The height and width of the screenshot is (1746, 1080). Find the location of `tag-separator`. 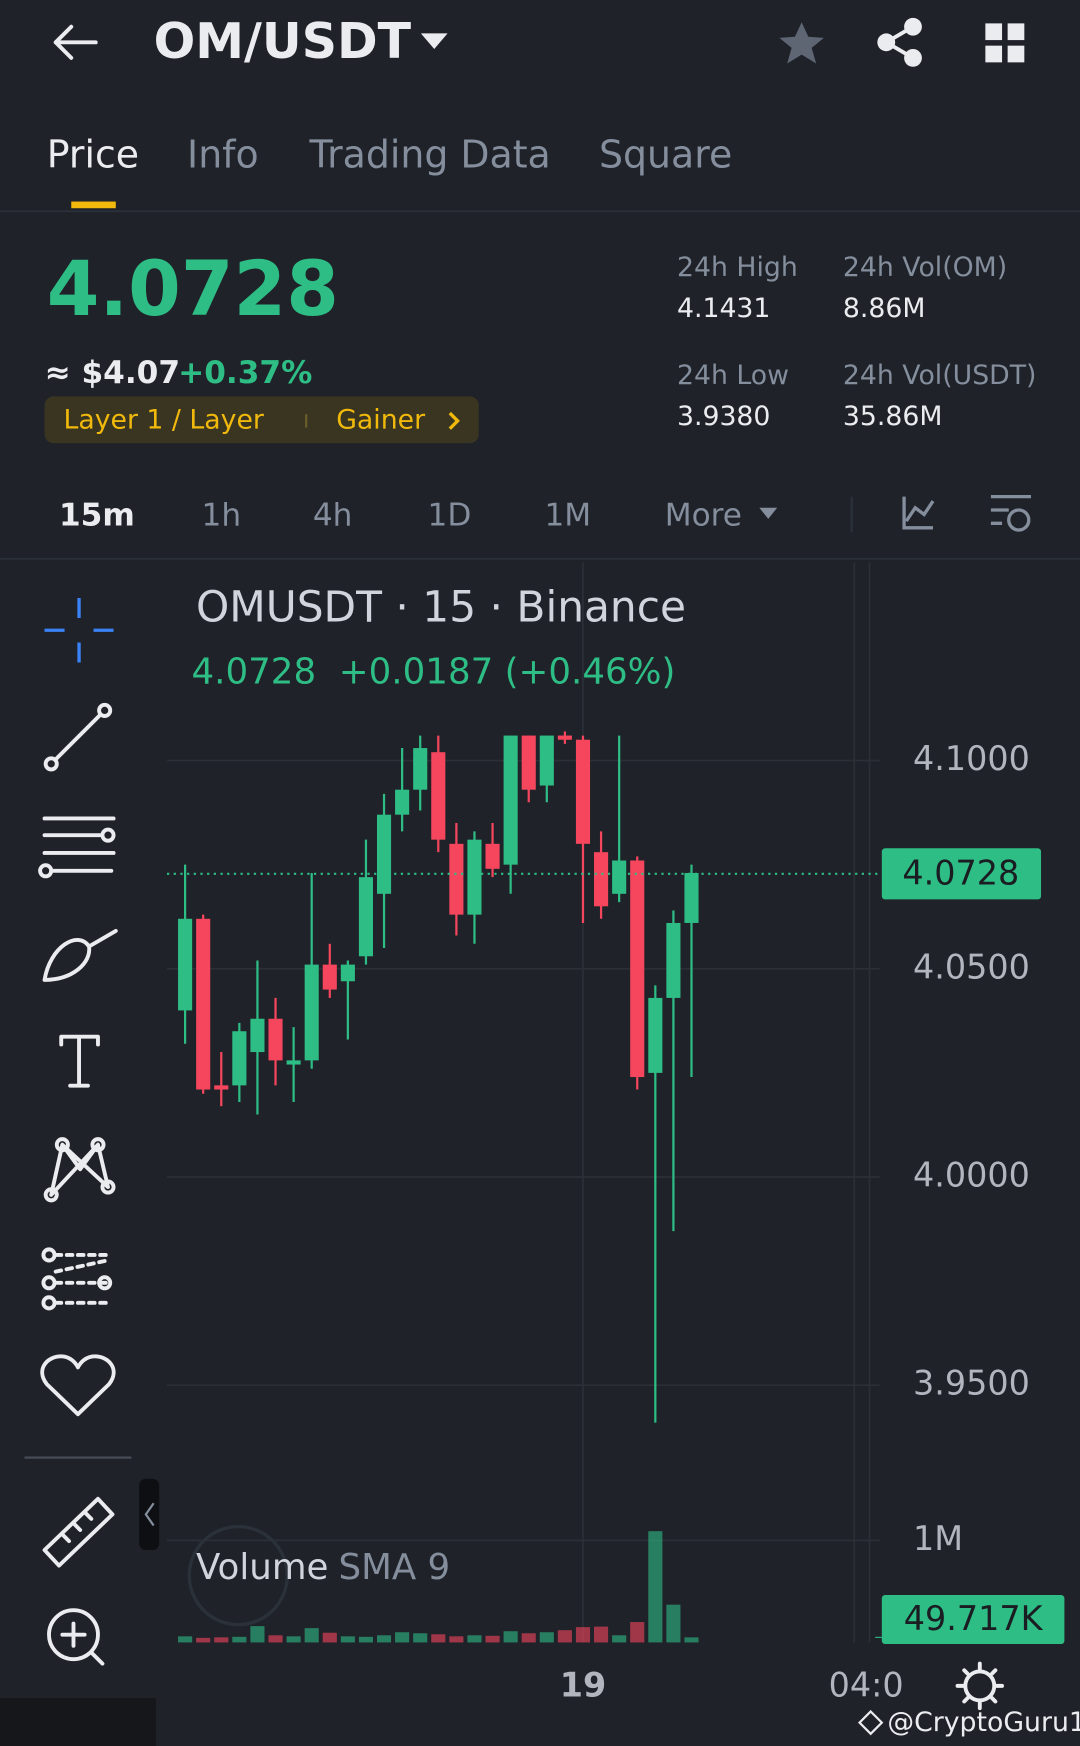

tag-separator is located at coordinates (306, 421).